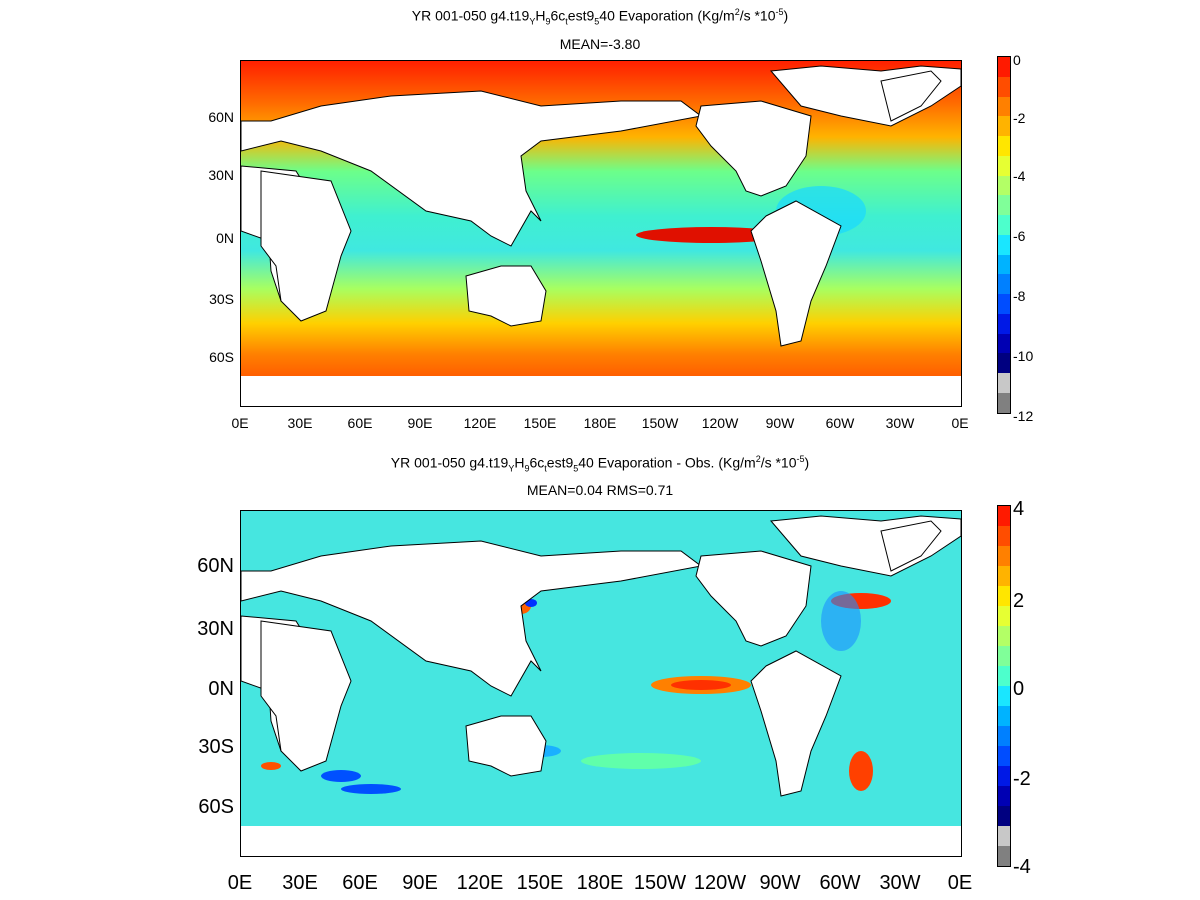  I want to click on colorbar-tick-label: -6, so click(1019, 236).